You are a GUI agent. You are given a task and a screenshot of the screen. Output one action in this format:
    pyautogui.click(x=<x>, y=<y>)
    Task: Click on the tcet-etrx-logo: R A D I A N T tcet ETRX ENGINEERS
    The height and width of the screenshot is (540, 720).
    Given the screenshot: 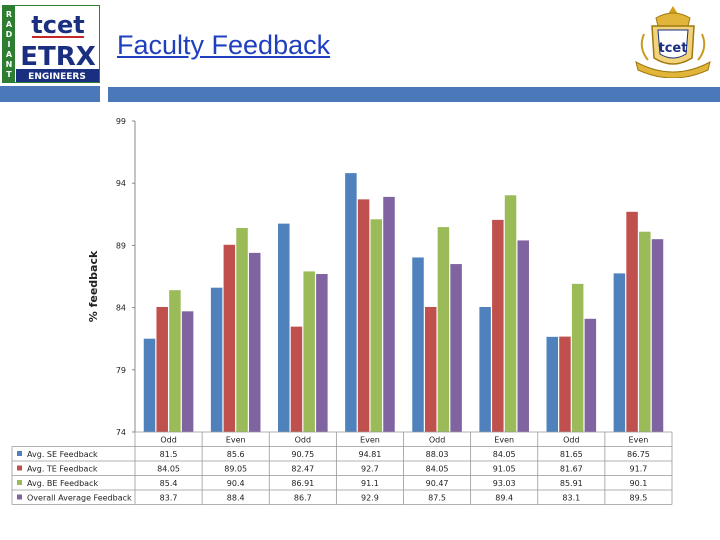 What is the action you would take?
    pyautogui.click(x=51, y=44)
    